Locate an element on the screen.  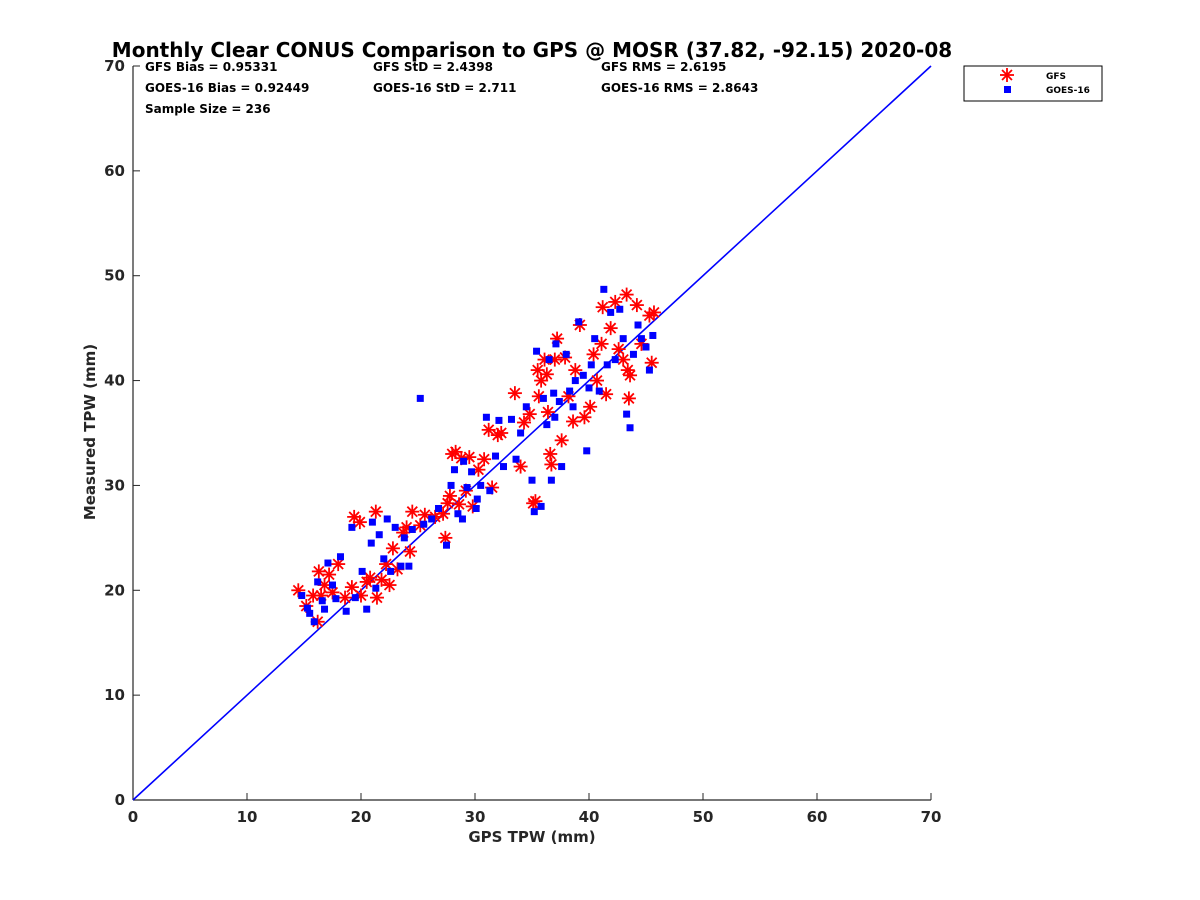
x-tick-label: 50 is located at coordinates (703, 817).